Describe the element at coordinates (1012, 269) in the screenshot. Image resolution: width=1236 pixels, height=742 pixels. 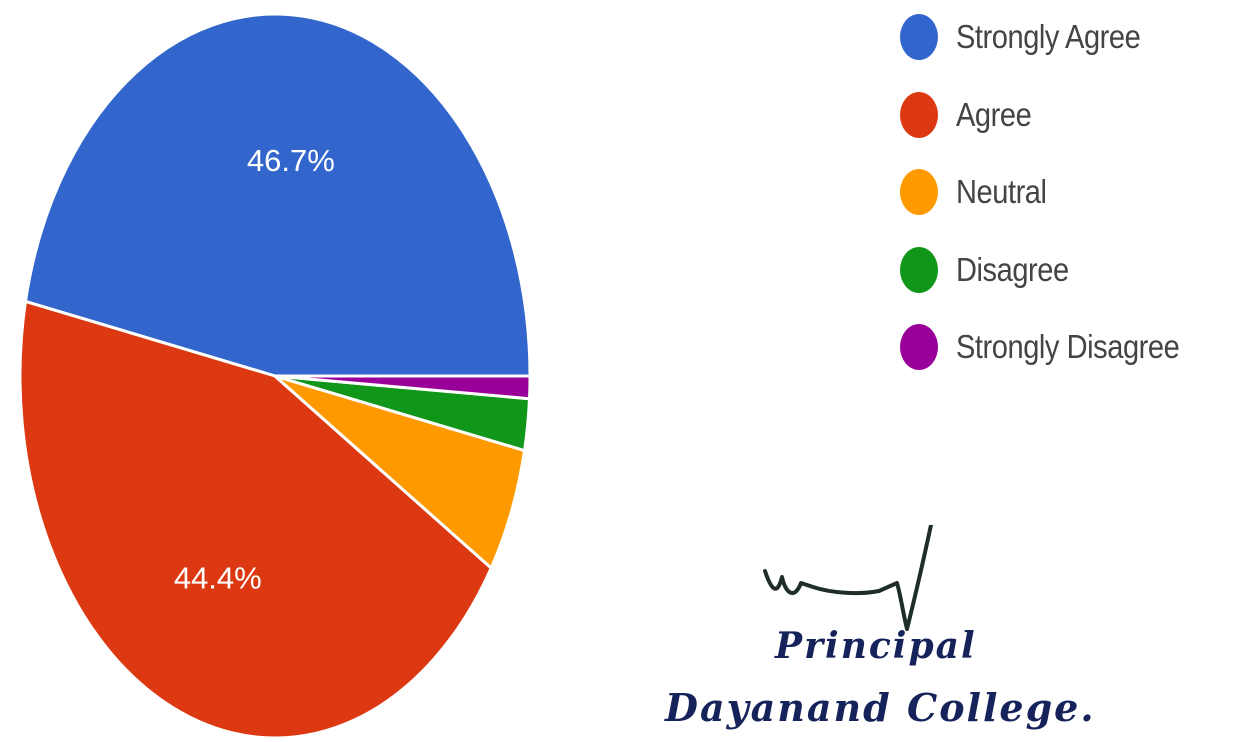
I see `legend-label-disagree: Disagree` at that location.